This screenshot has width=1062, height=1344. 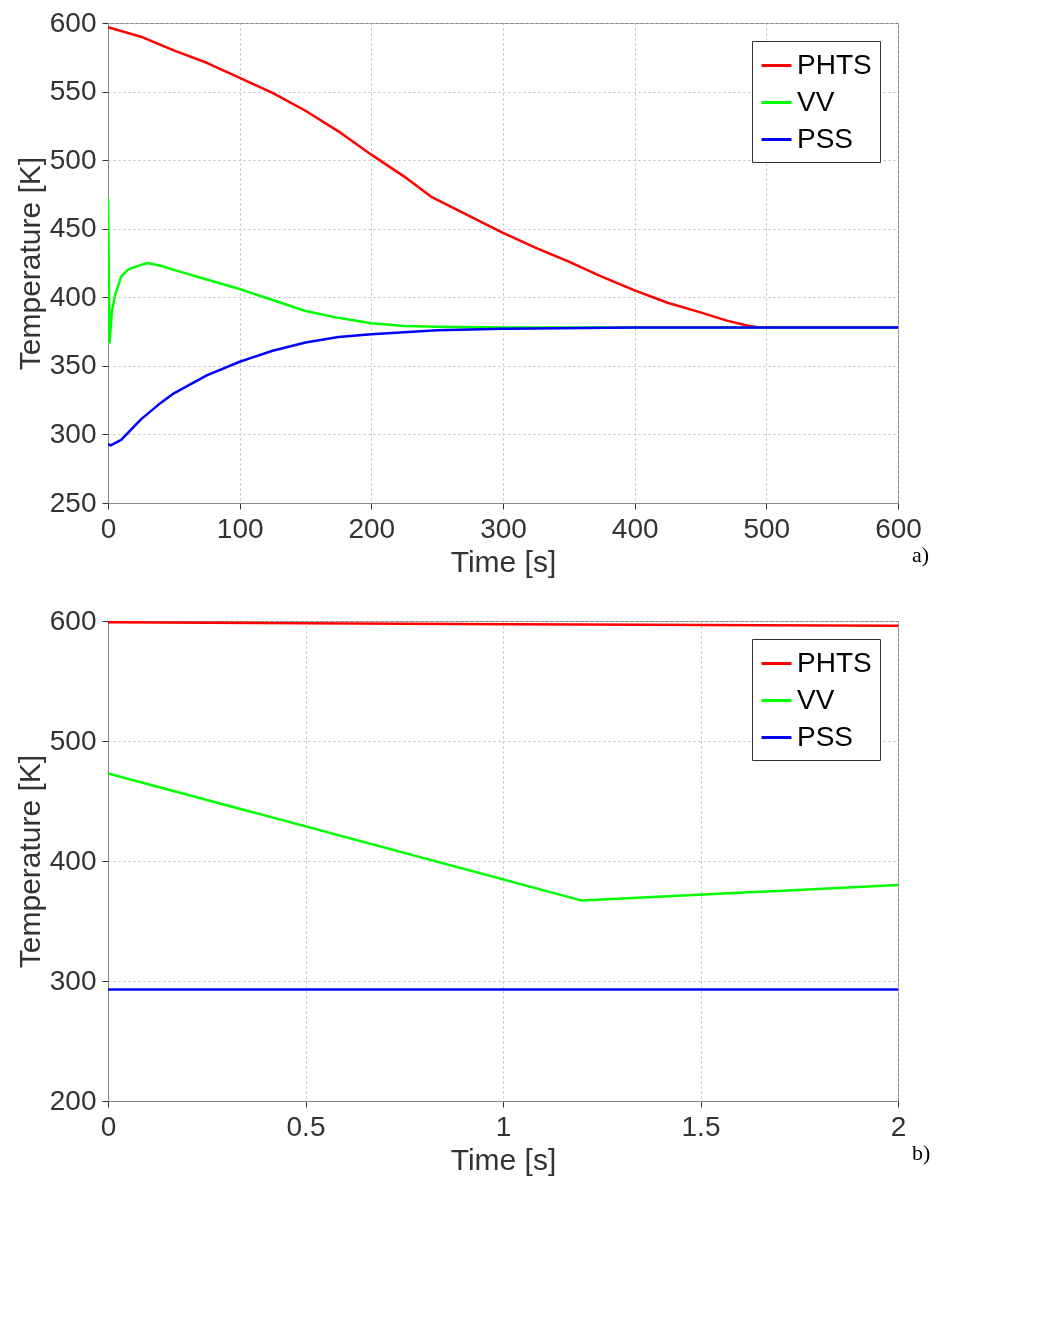 I want to click on y-tick-label: 350, so click(x=73, y=365).